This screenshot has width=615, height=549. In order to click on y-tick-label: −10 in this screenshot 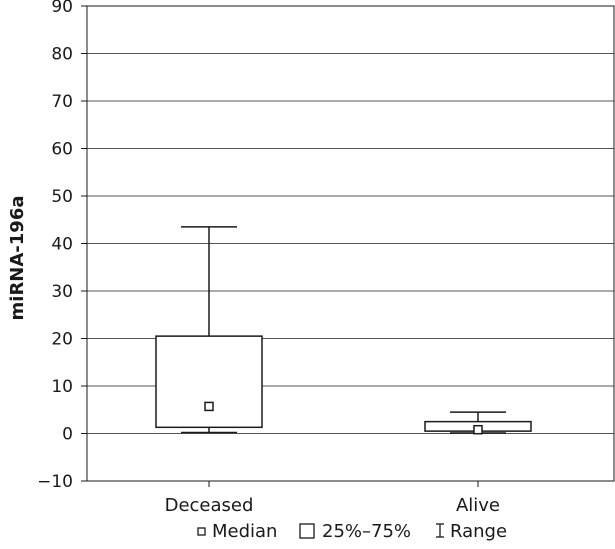, I will do `click(55, 482)`.